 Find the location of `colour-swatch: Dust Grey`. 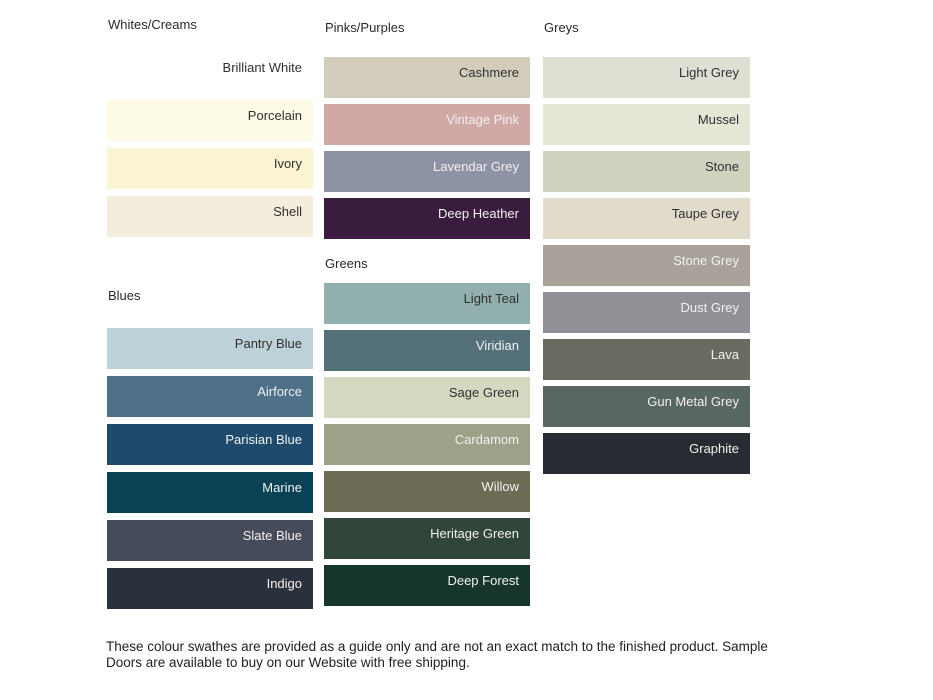

colour-swatch: Dust Grey is located at coordinates (646, 312).